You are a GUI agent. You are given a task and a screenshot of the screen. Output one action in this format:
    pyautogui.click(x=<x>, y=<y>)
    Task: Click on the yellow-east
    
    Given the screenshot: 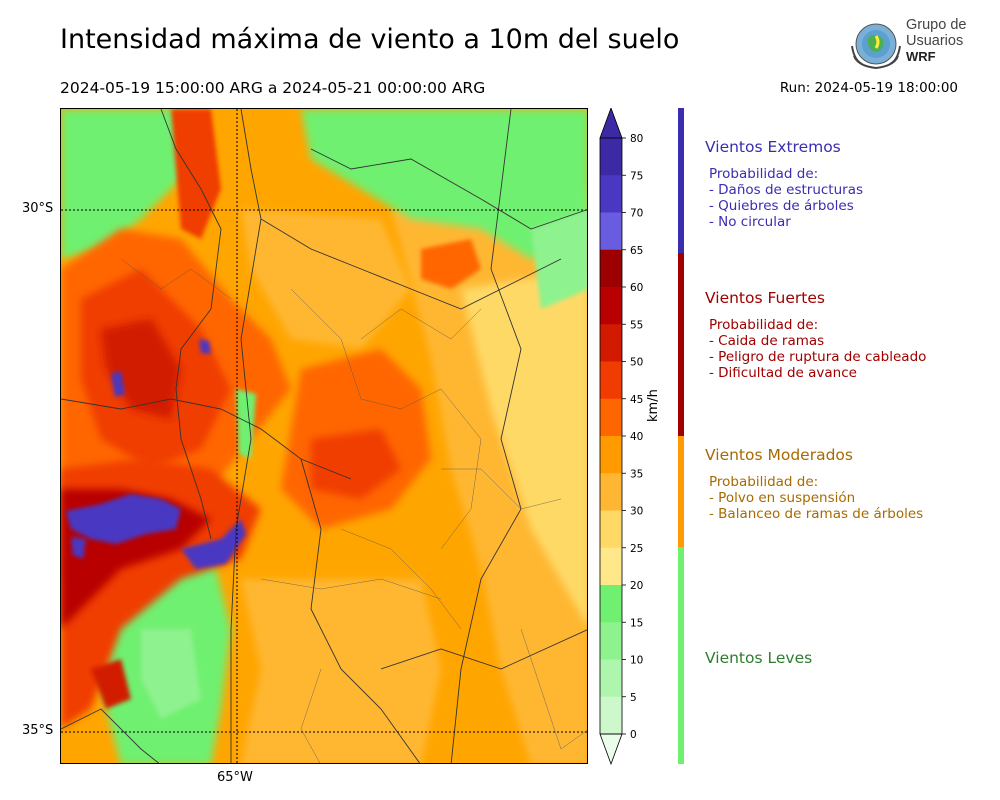 What is the action you would take?
    pyautogui.click(x=524, y=447)
    